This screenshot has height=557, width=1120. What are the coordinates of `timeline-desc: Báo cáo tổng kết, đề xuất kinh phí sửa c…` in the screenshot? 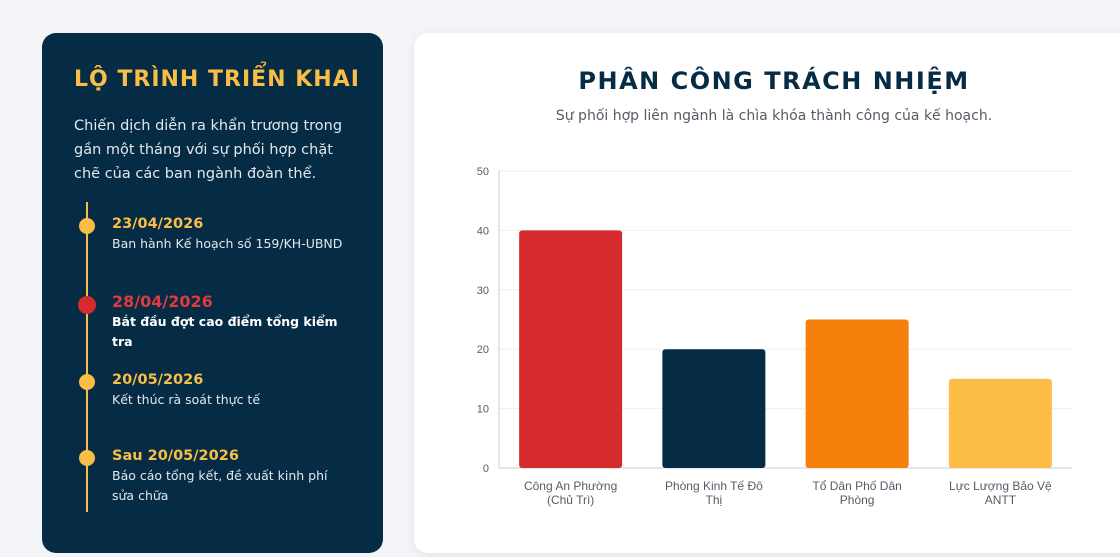 It's located at (220, 485).